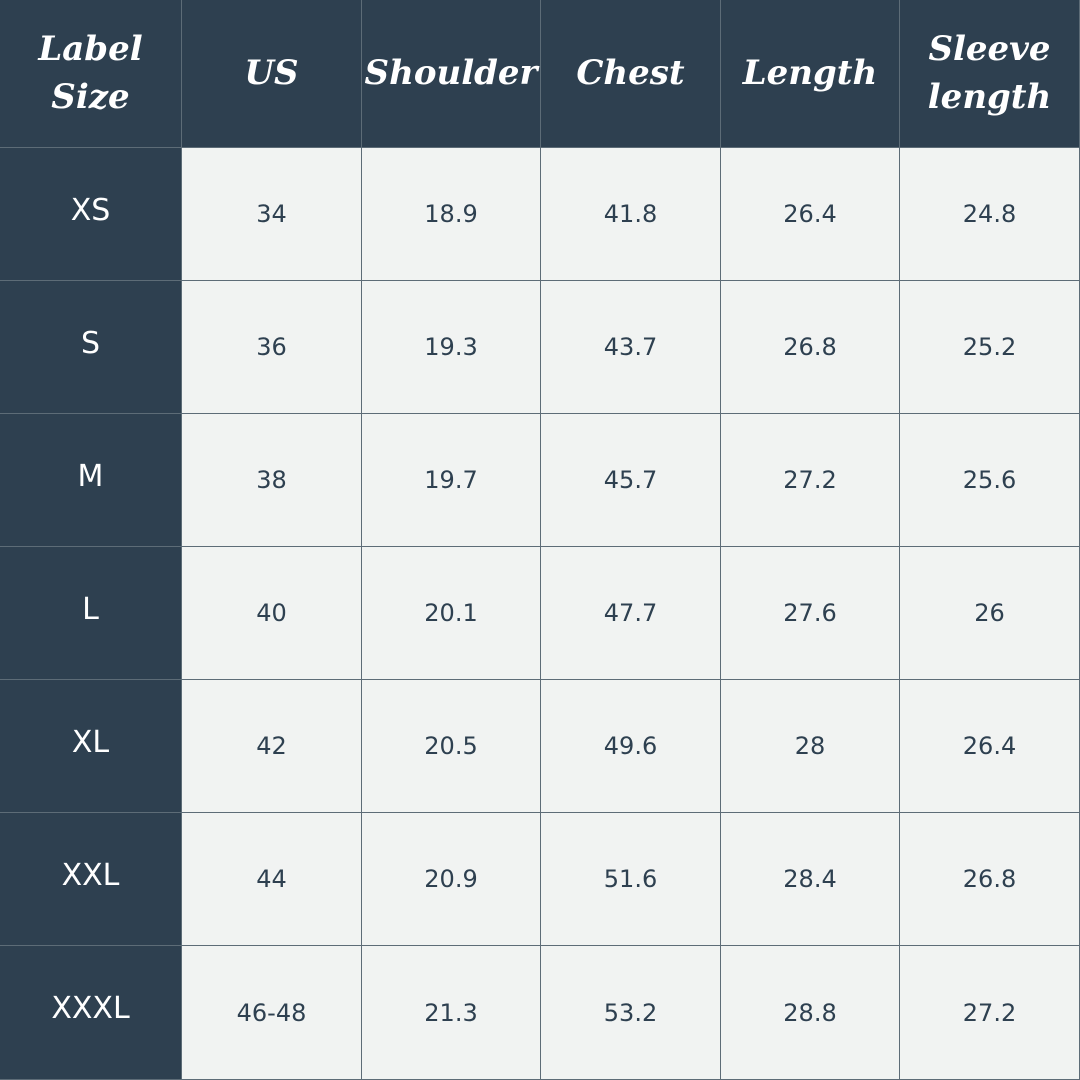 Image resolution: width=1080 pixels, height=1080 pixels. Describe the element at coordinates (990, 480) in the screenshot. I see `measurement: 25.6` at that location.